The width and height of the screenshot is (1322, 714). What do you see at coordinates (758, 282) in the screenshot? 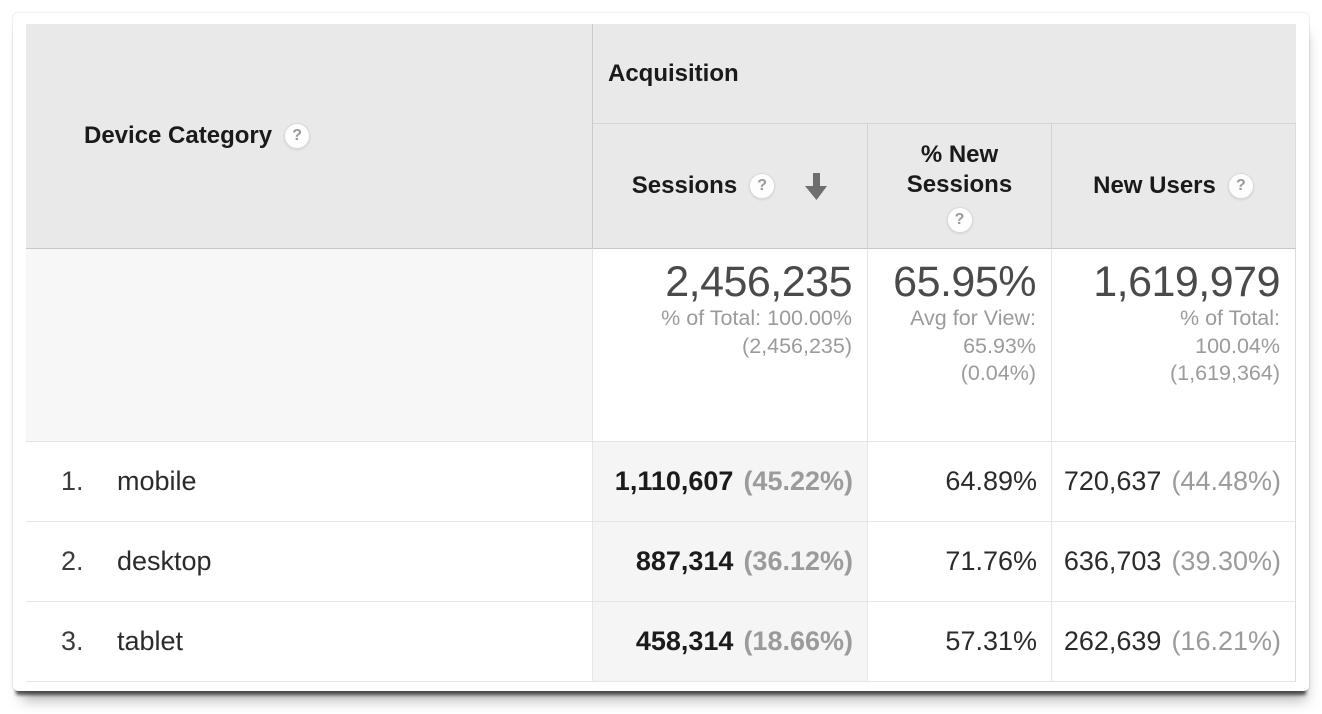
I see `sessions-total-value: 2,456,235` at bounding box center [758, 282].